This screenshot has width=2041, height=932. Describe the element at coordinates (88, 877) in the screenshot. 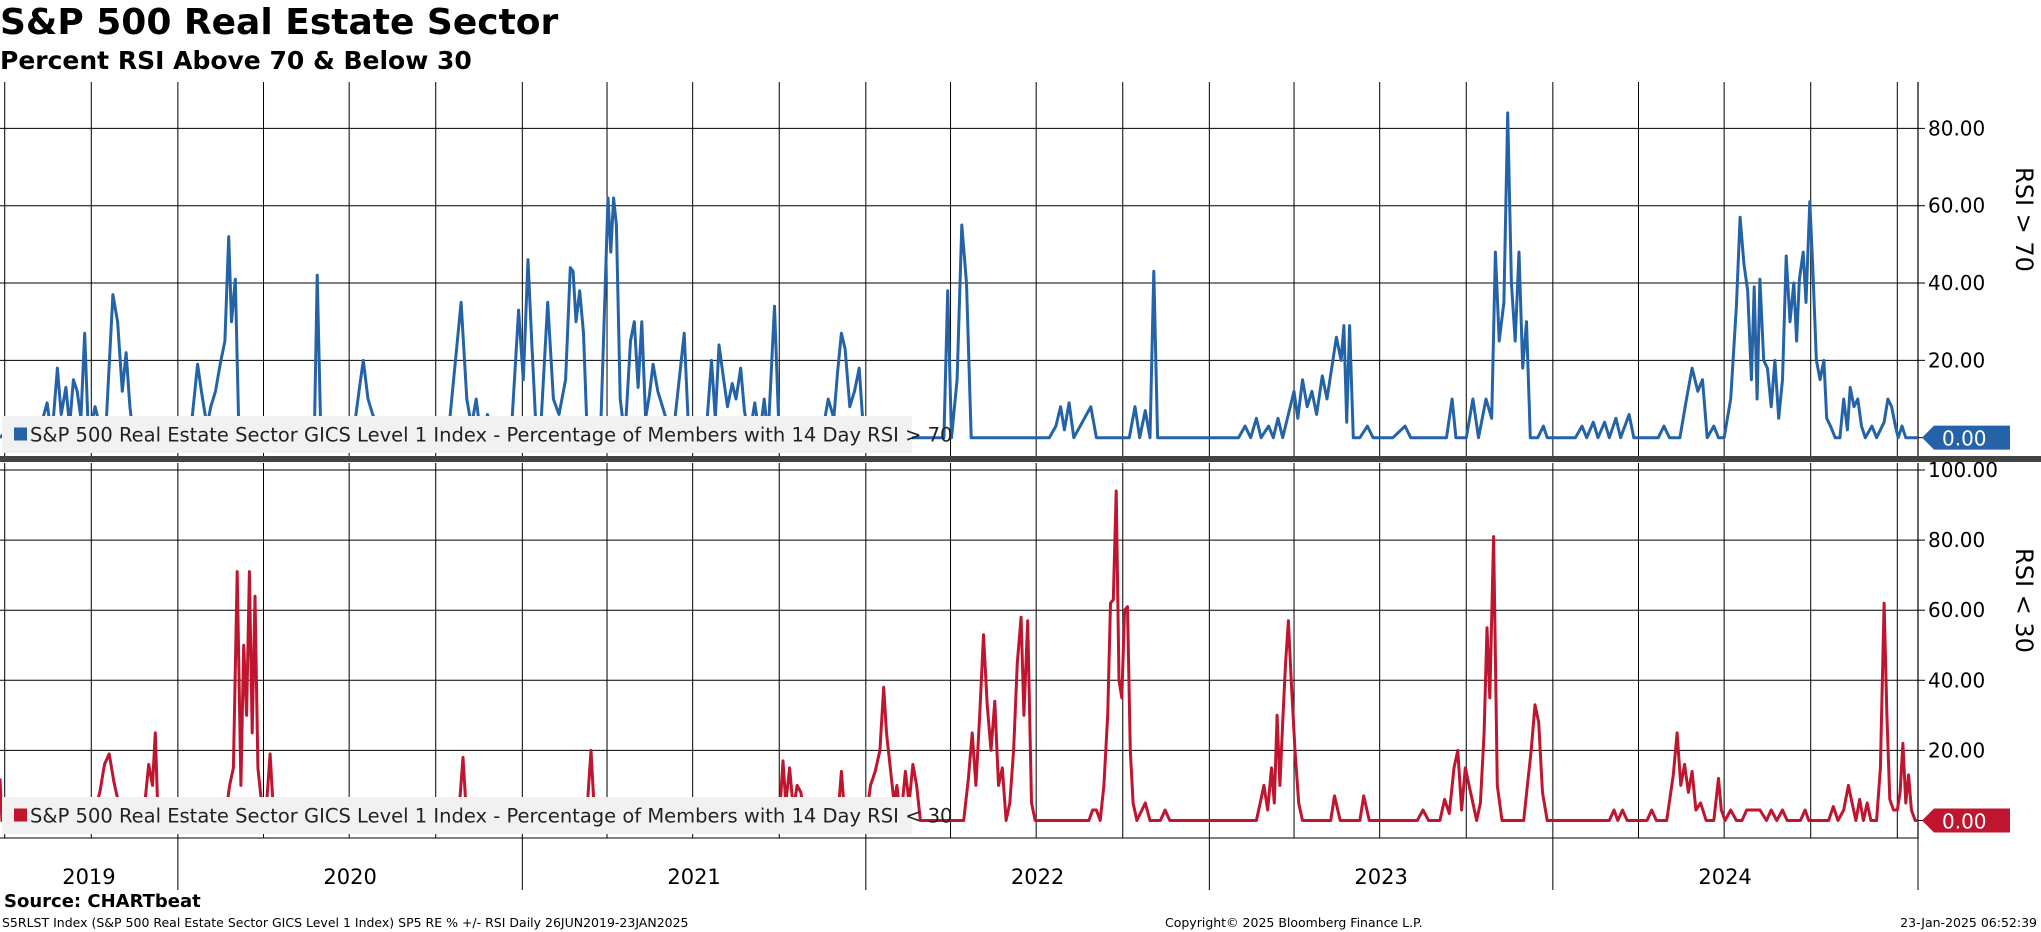

I see `x-tick-label: 2019` at that location.